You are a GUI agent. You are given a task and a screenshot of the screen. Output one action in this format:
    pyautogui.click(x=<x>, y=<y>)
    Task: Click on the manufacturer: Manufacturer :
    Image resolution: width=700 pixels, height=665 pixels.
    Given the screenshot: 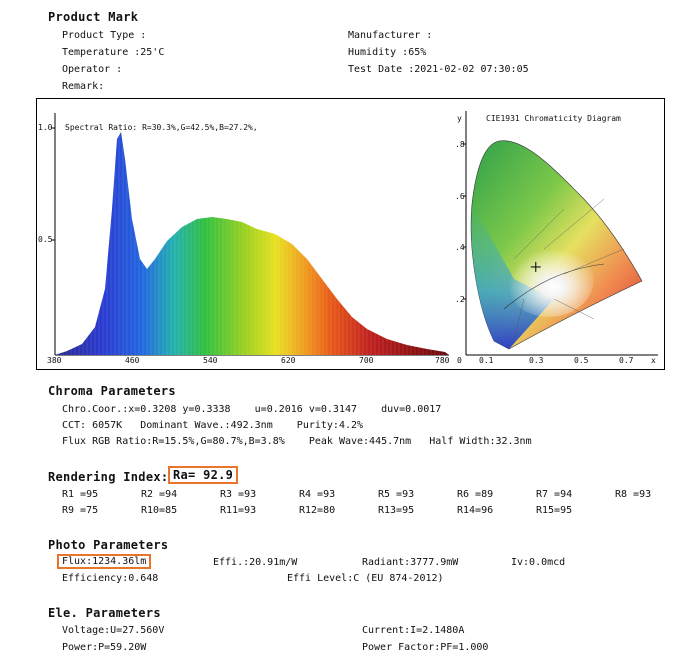 What is the action you would take?
    pyautogui.click(x=390, y=35)
    